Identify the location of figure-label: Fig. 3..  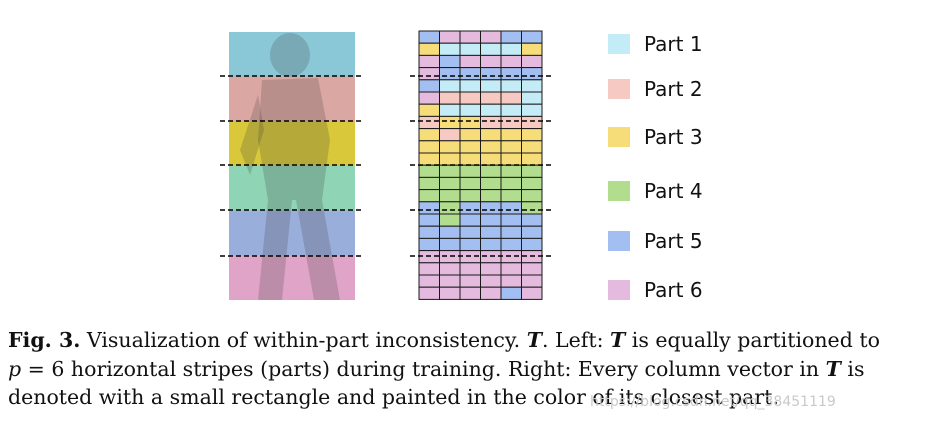
(44, 340).